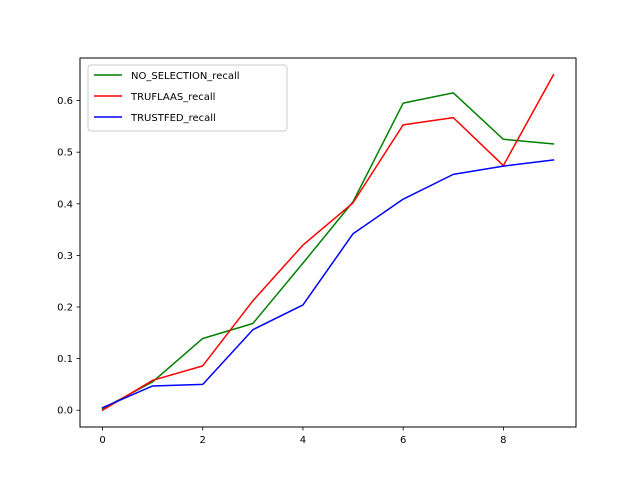  What do you see at coordinates (65, 101) in the screenshot?
I see `y-tick-label: 0.6` at bounding box center [65, 101].